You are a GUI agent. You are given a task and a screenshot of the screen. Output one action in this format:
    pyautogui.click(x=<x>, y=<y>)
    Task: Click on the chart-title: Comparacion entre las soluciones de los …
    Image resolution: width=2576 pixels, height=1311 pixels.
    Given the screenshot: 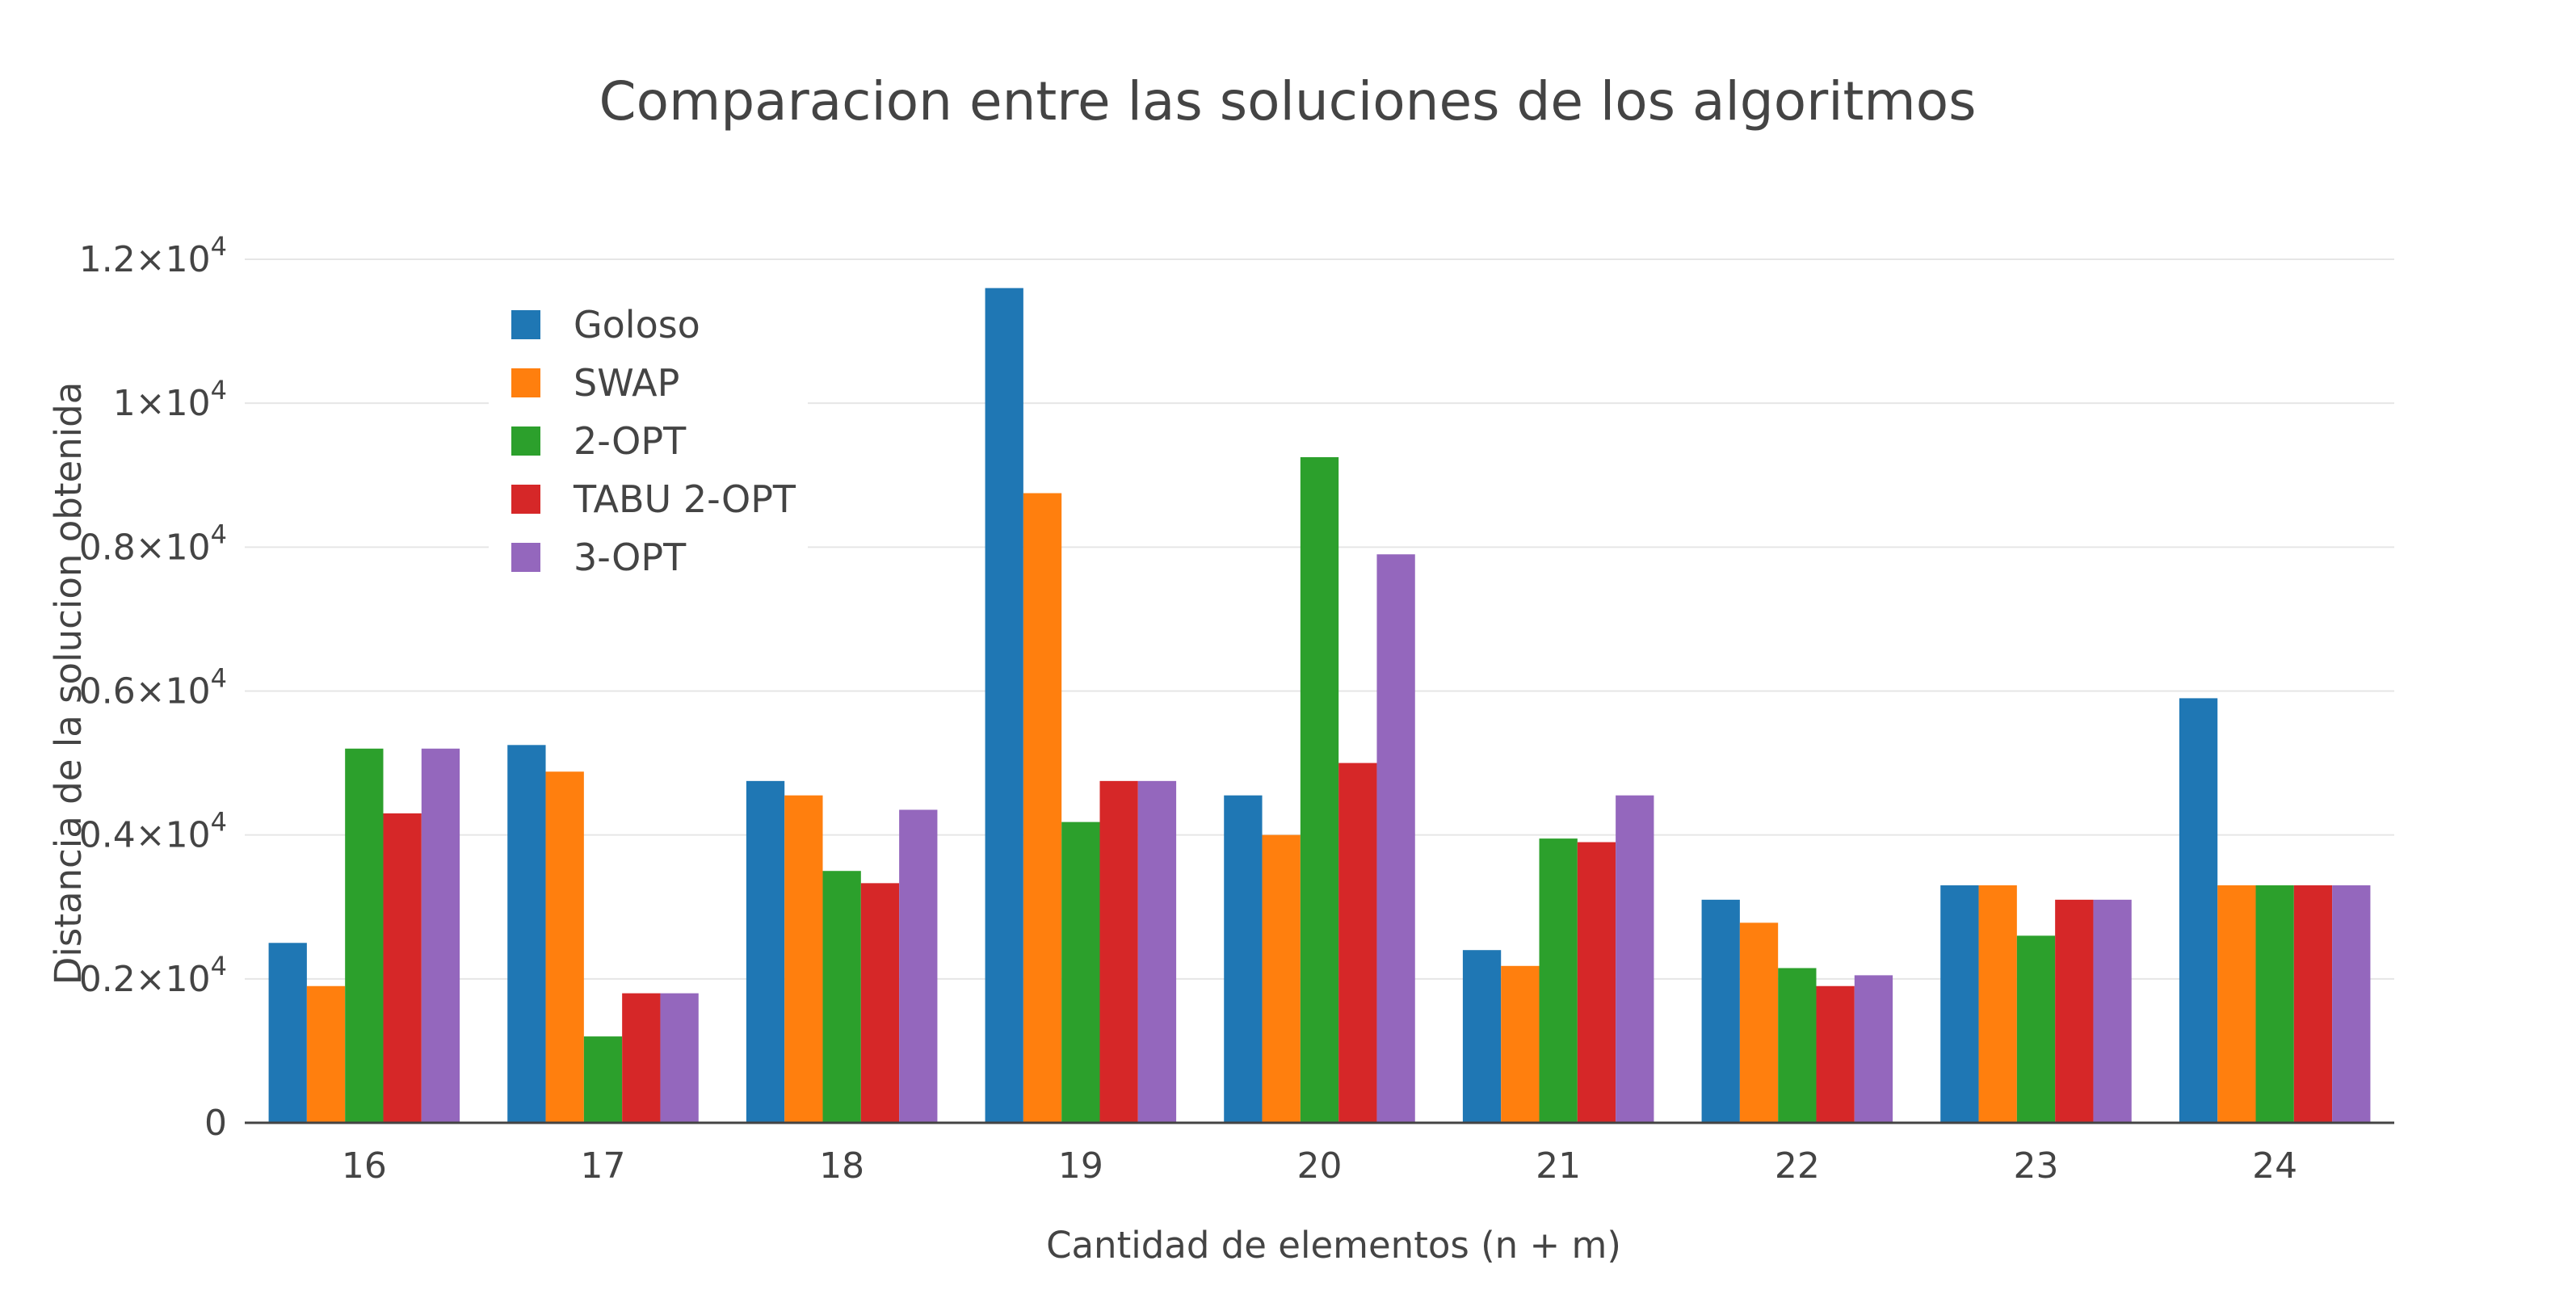 What is the action you would take?
    pyautogui.click(x=1288, y=101)
    